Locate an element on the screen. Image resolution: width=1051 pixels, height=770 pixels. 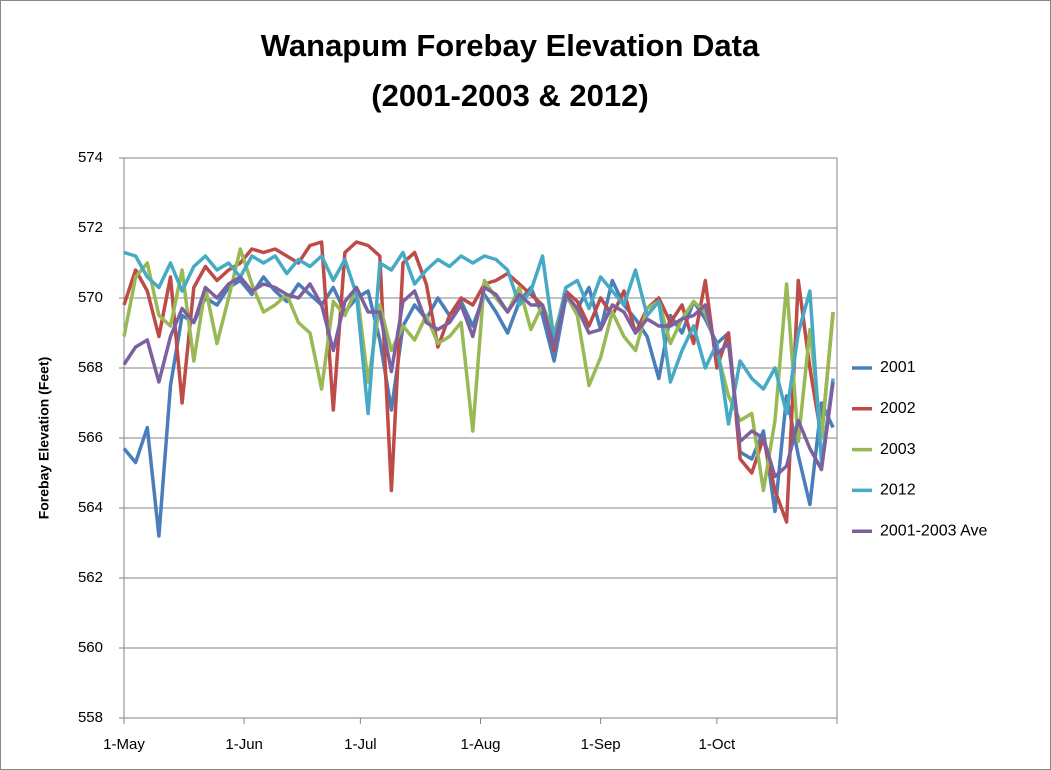
legend-label: 2001-2003 Ave is located at coordinates (933, 530).